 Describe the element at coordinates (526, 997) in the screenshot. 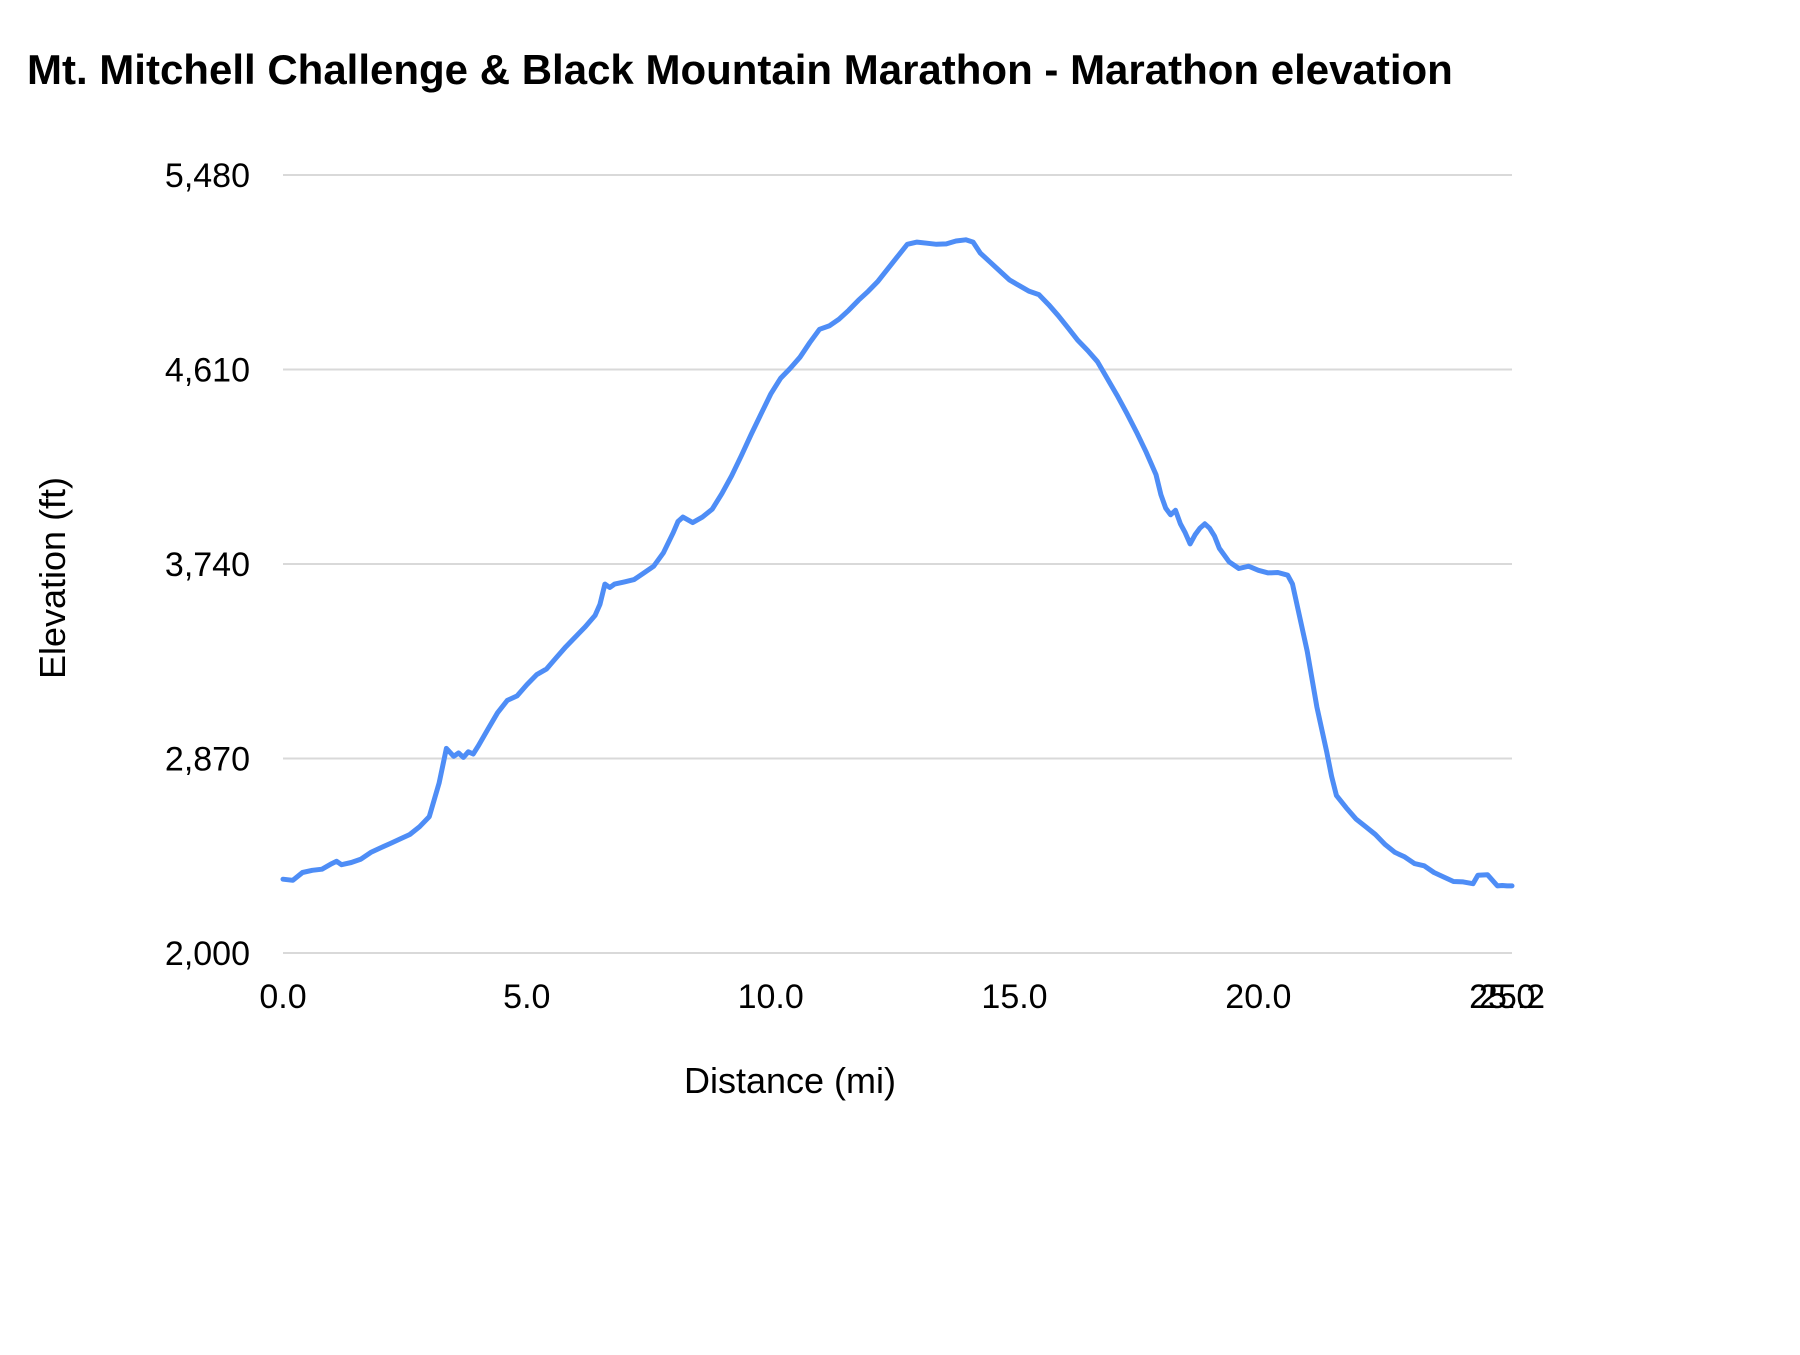

I see `x-tick-label: 5.0` at that location.